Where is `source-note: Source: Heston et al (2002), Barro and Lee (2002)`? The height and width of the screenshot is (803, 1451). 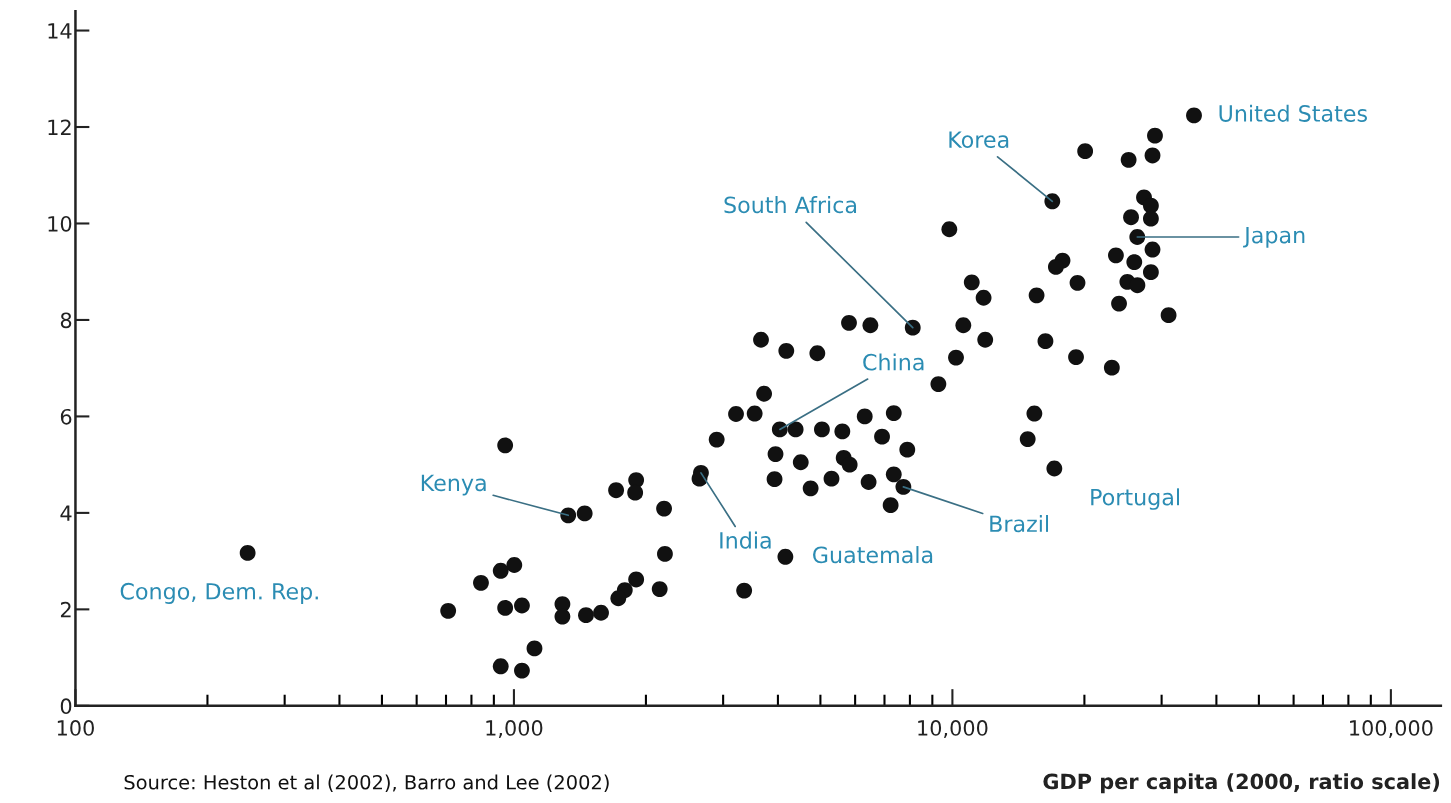 source-note: Source: Heston et al (2002), Barro and Lee (2002) is located at coordinates (366, 783).